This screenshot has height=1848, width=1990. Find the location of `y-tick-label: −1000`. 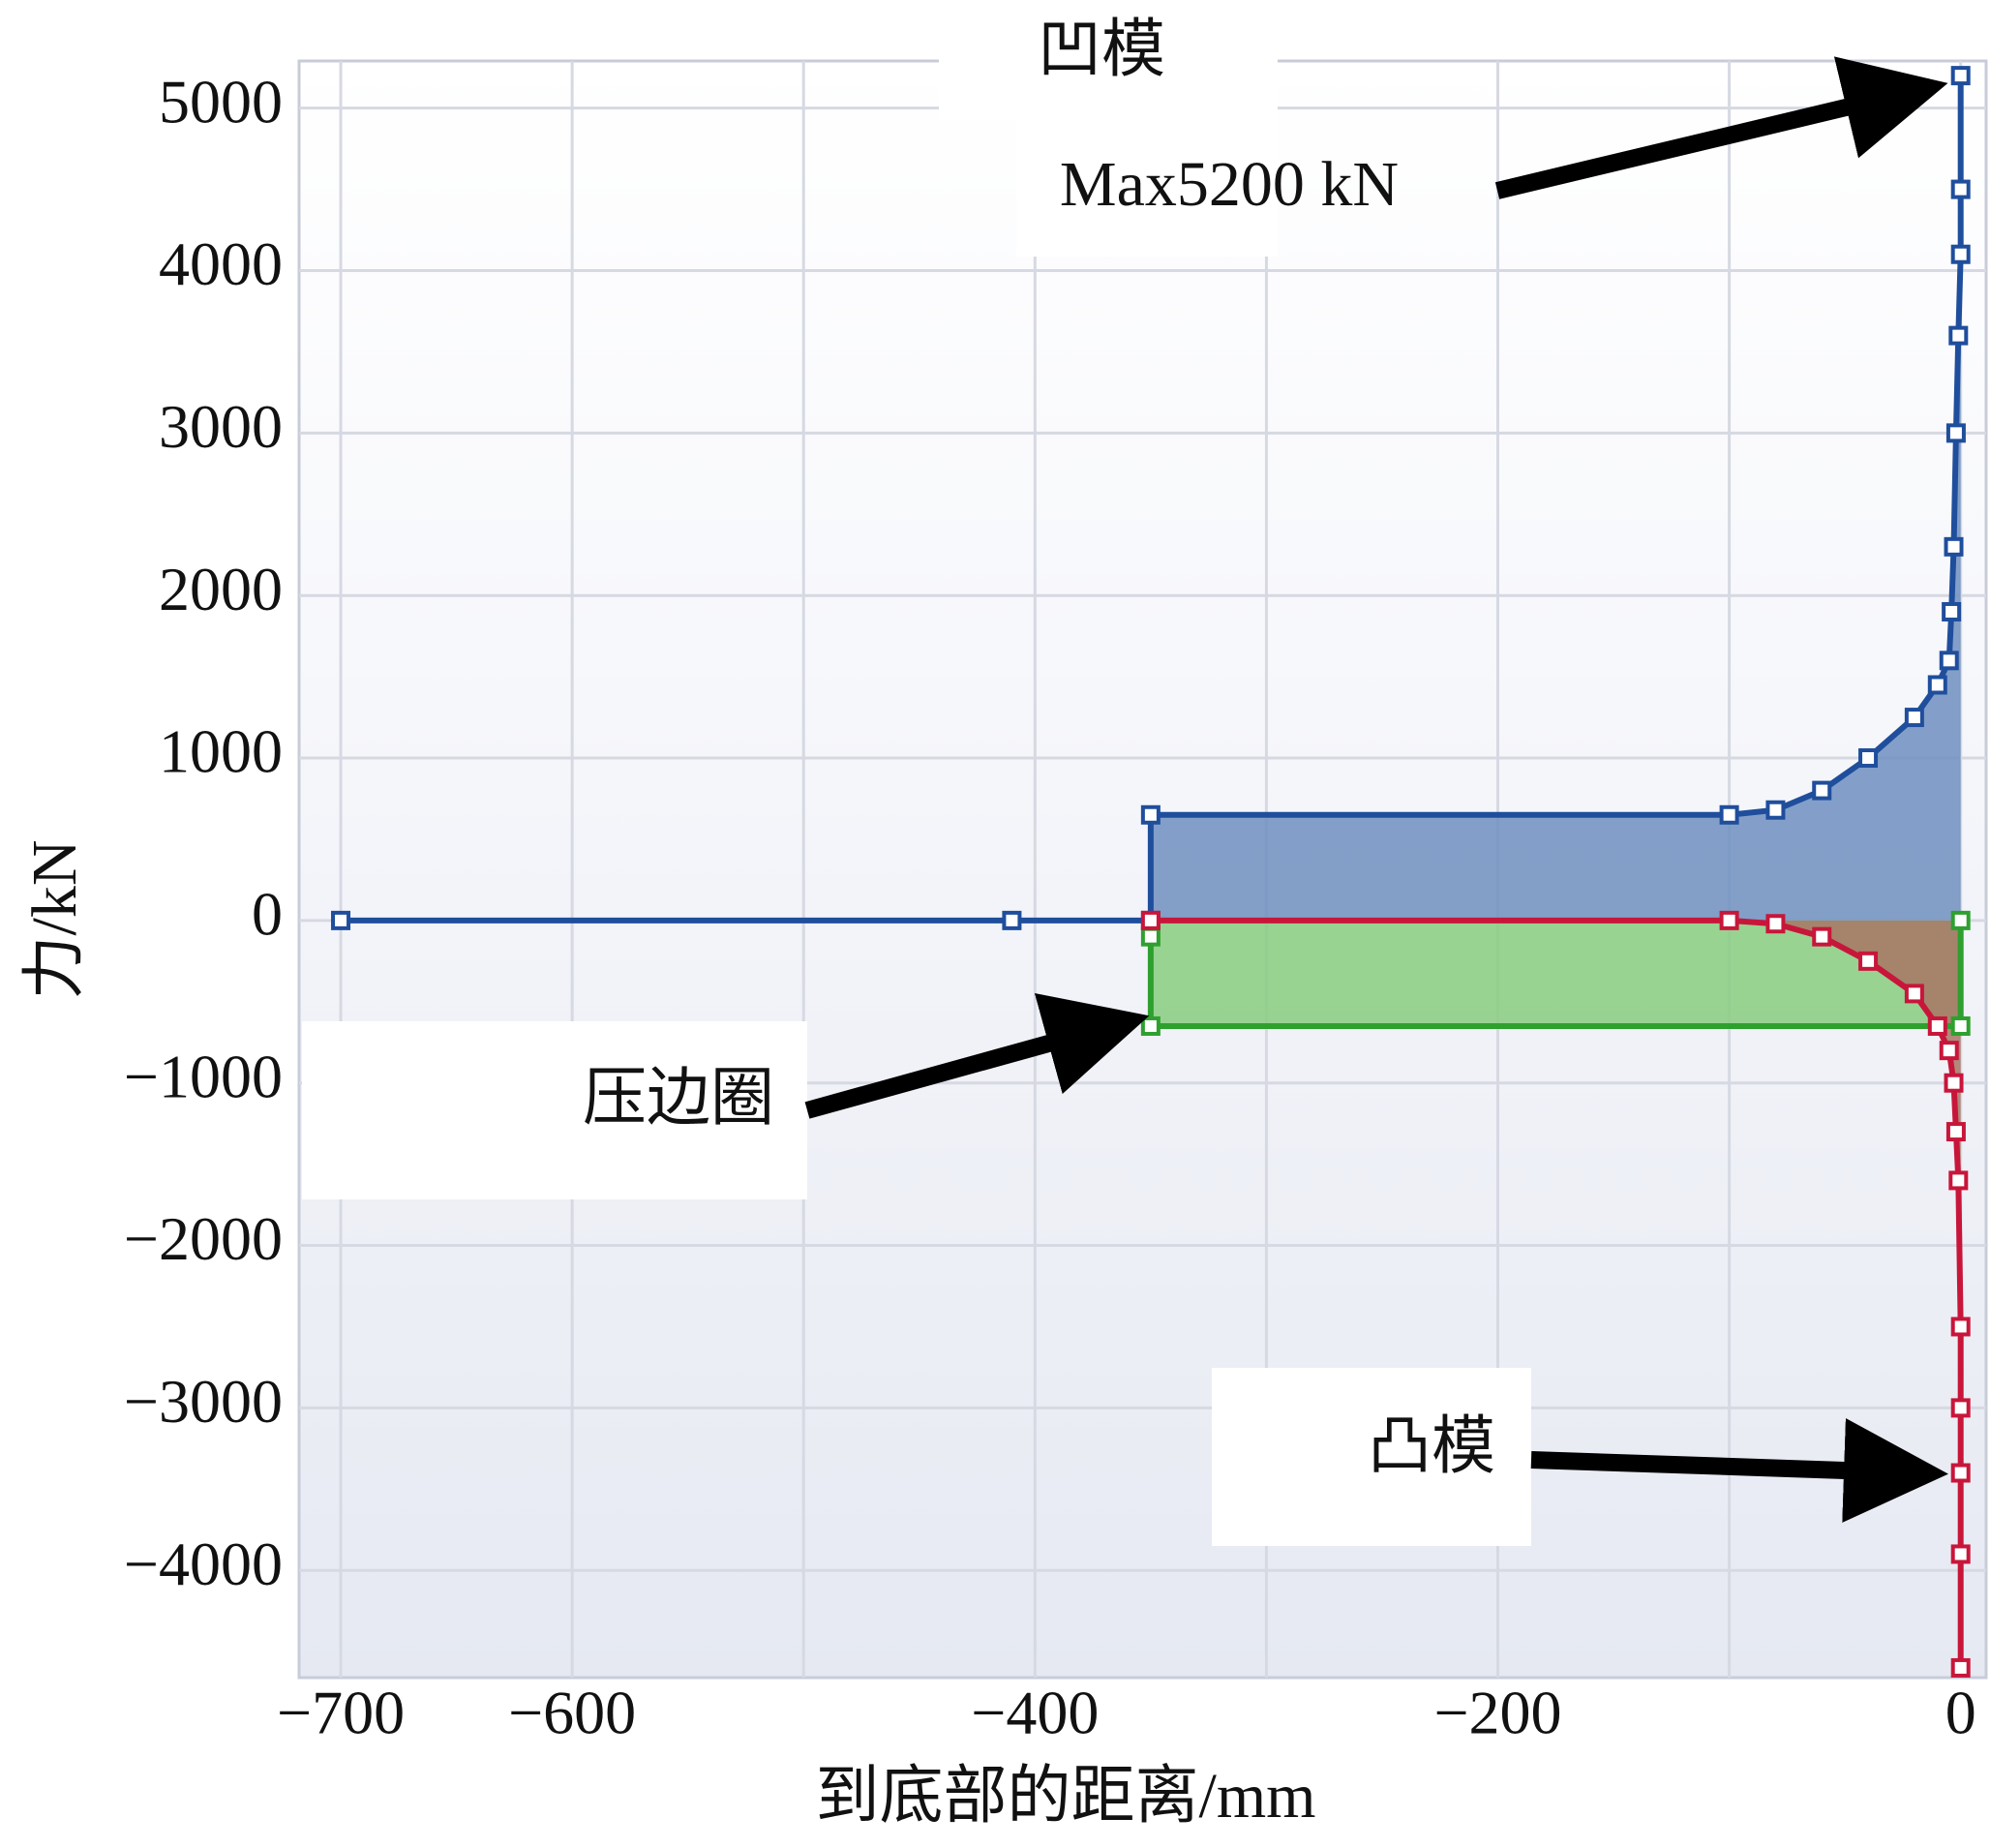

y-tick-label: −1000 is located at coordinates (203, 1076).